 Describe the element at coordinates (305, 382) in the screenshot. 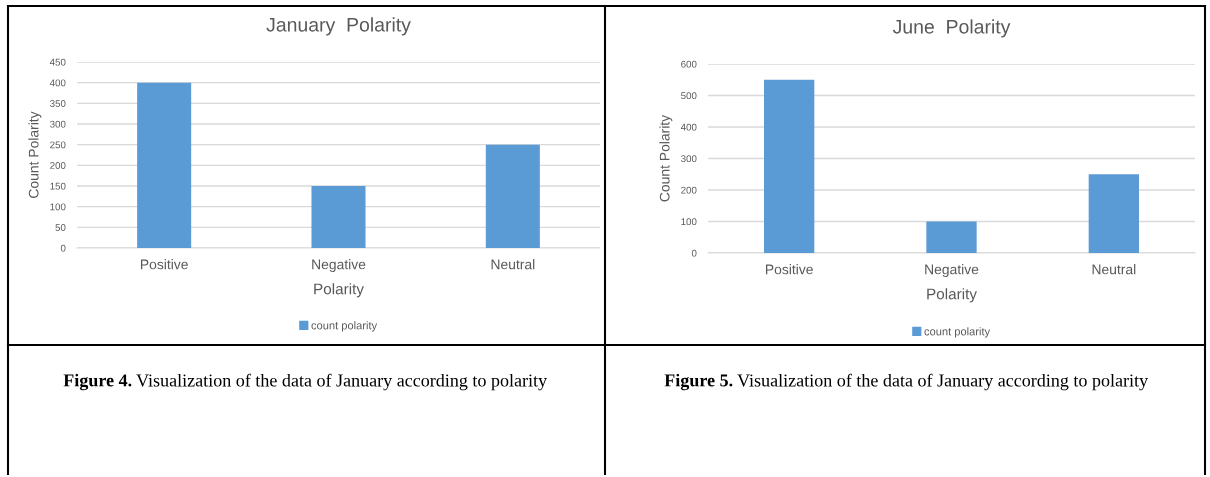

I see `caption: Figure 4. Visualization of the data of January according to polarity` at that location.